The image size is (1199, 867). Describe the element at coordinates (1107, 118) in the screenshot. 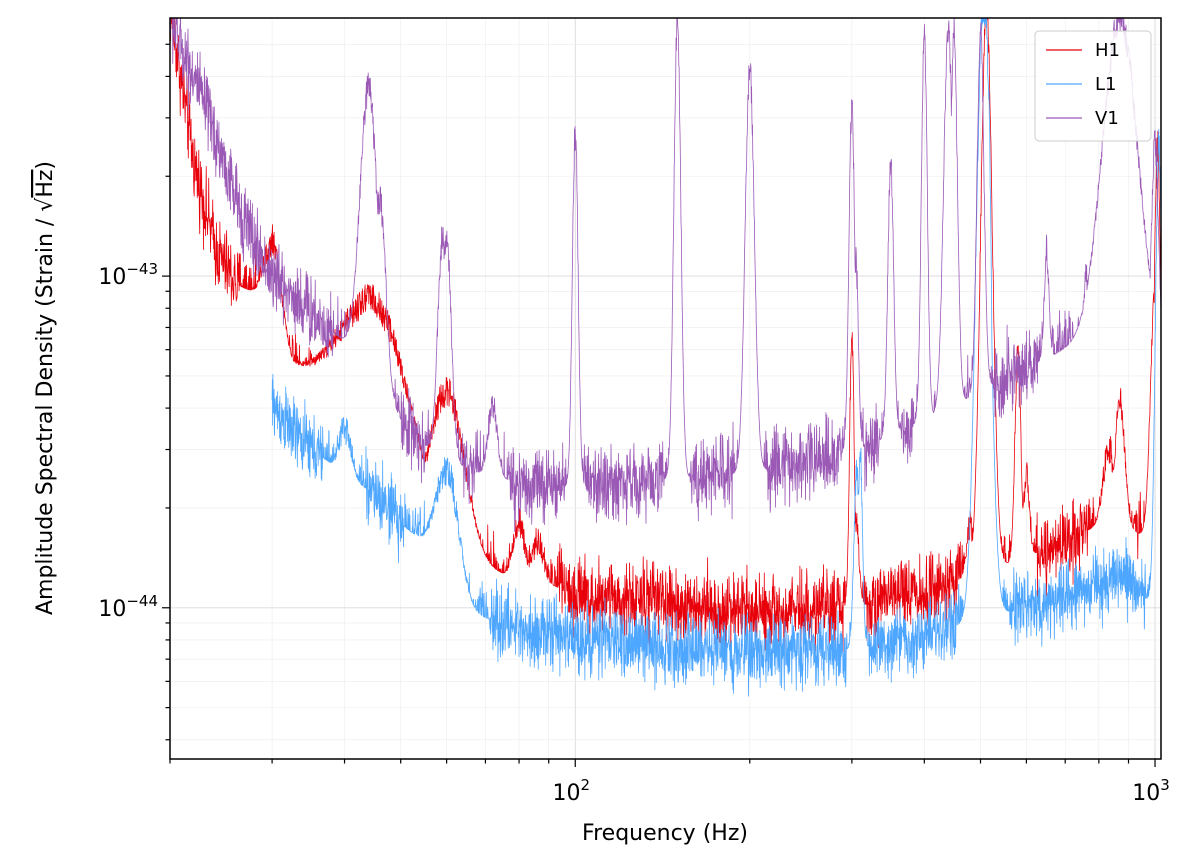

I see `legend-label-v1: V1` at that location.